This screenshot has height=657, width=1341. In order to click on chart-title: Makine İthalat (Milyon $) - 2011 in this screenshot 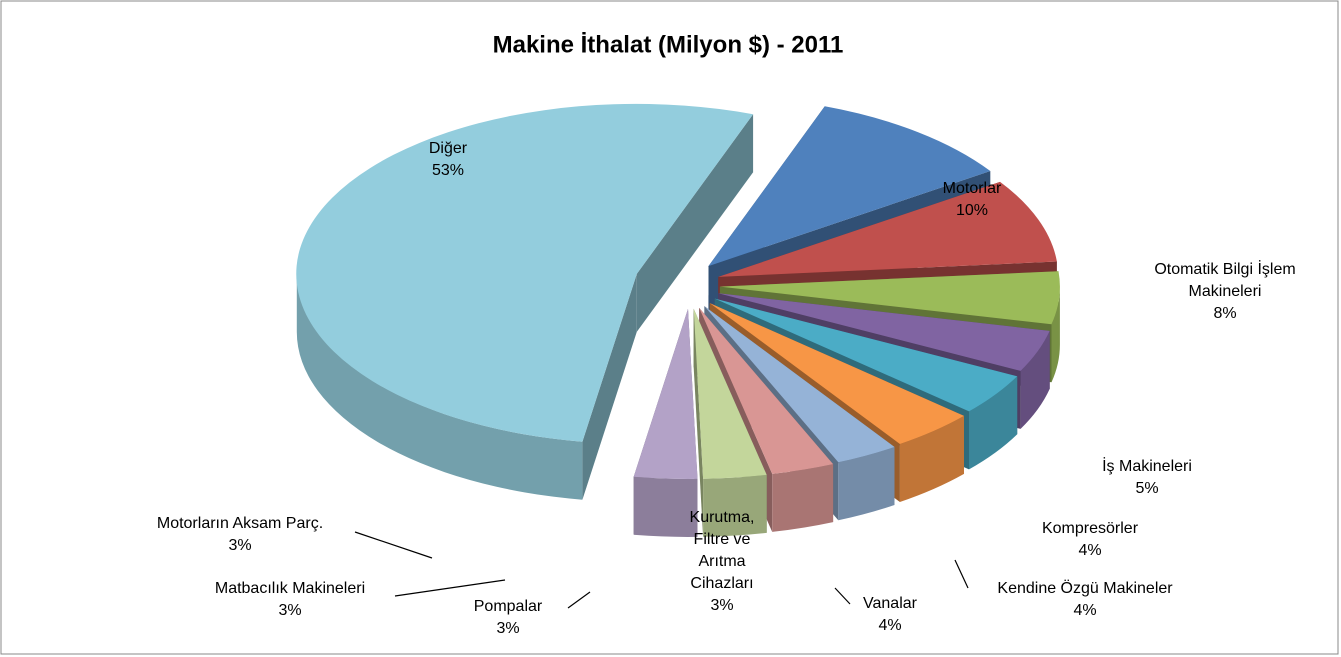, I will do `click(668, 44)`.